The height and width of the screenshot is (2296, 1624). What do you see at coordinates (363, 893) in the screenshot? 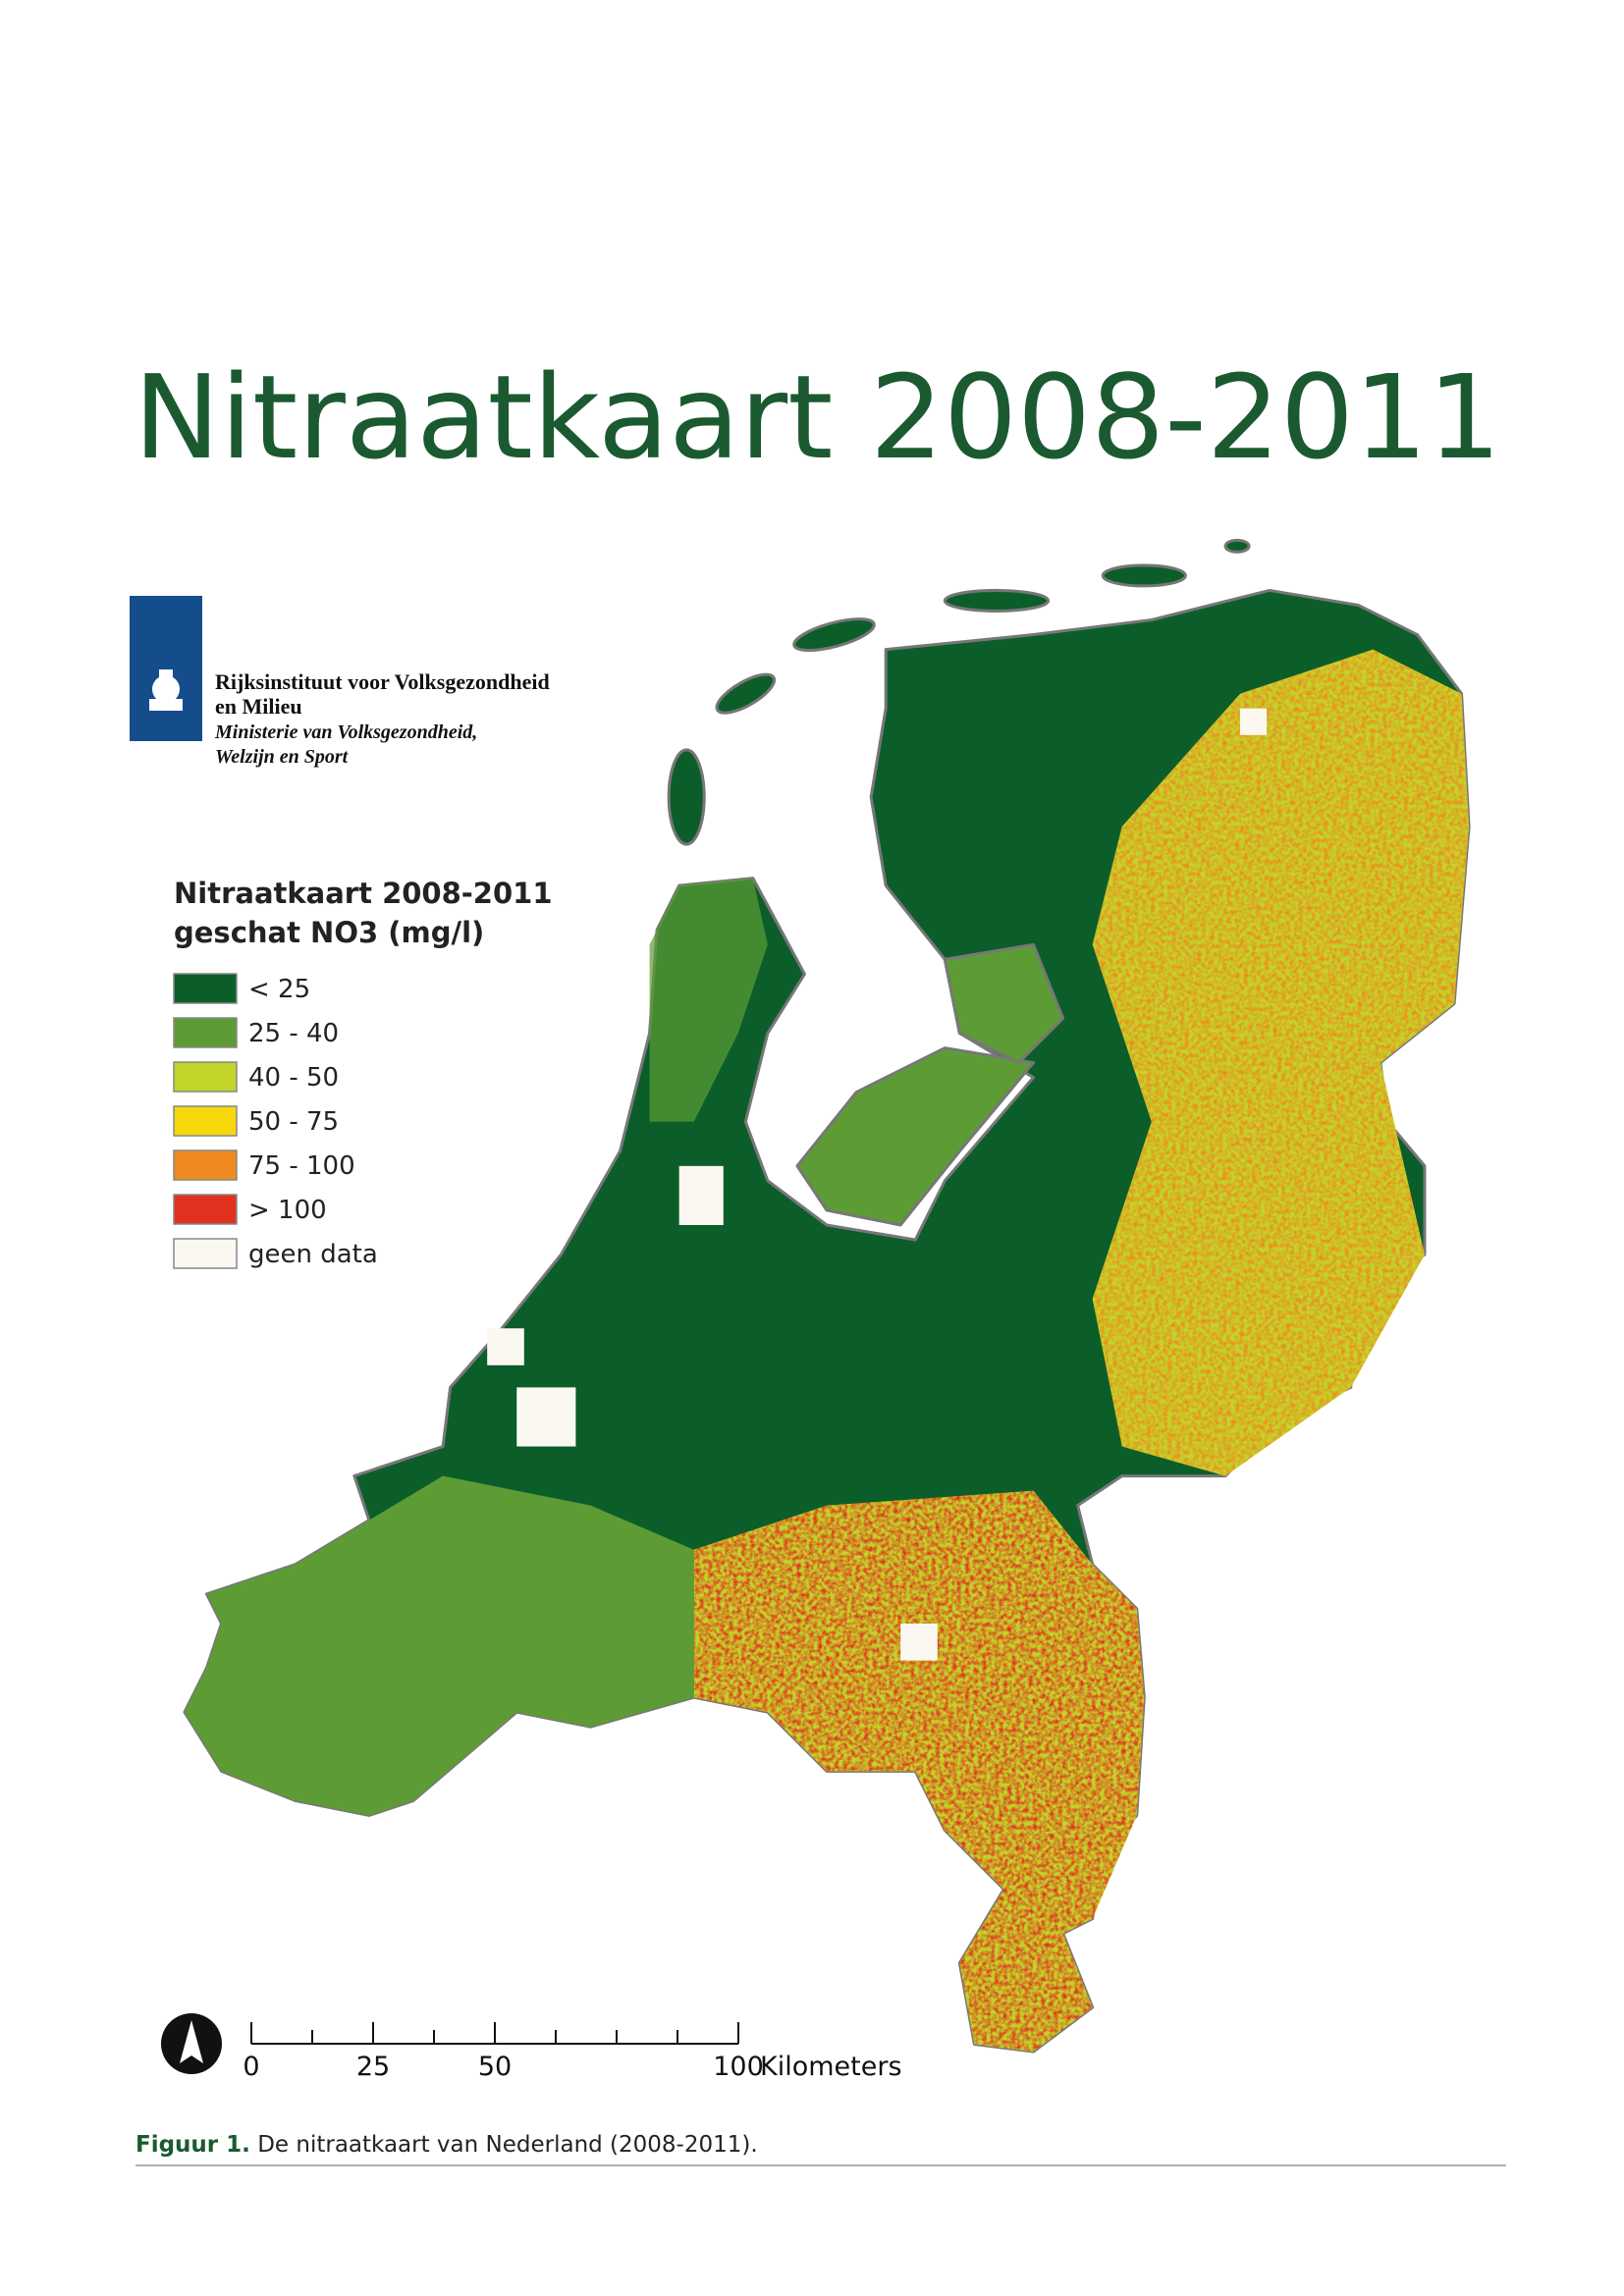
I see `legend-title: Nitraatkaart 2008-2011` at bounding box center [363, 893].